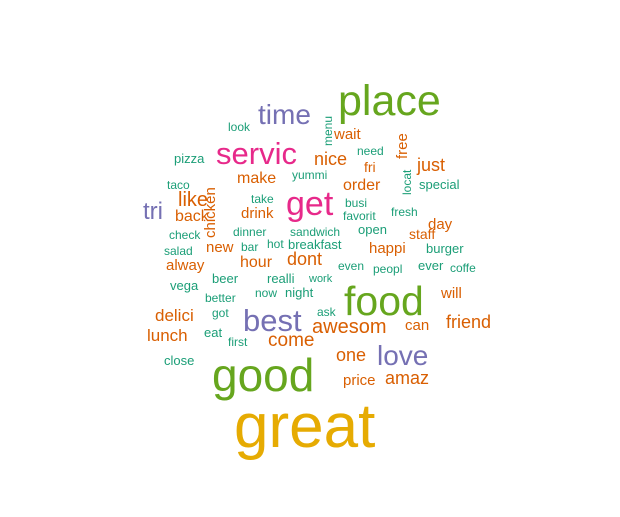 Image resolution: width=620 pixels, height=517 pixels. I want to click on word-chicken: chicken, so click(210, 212).